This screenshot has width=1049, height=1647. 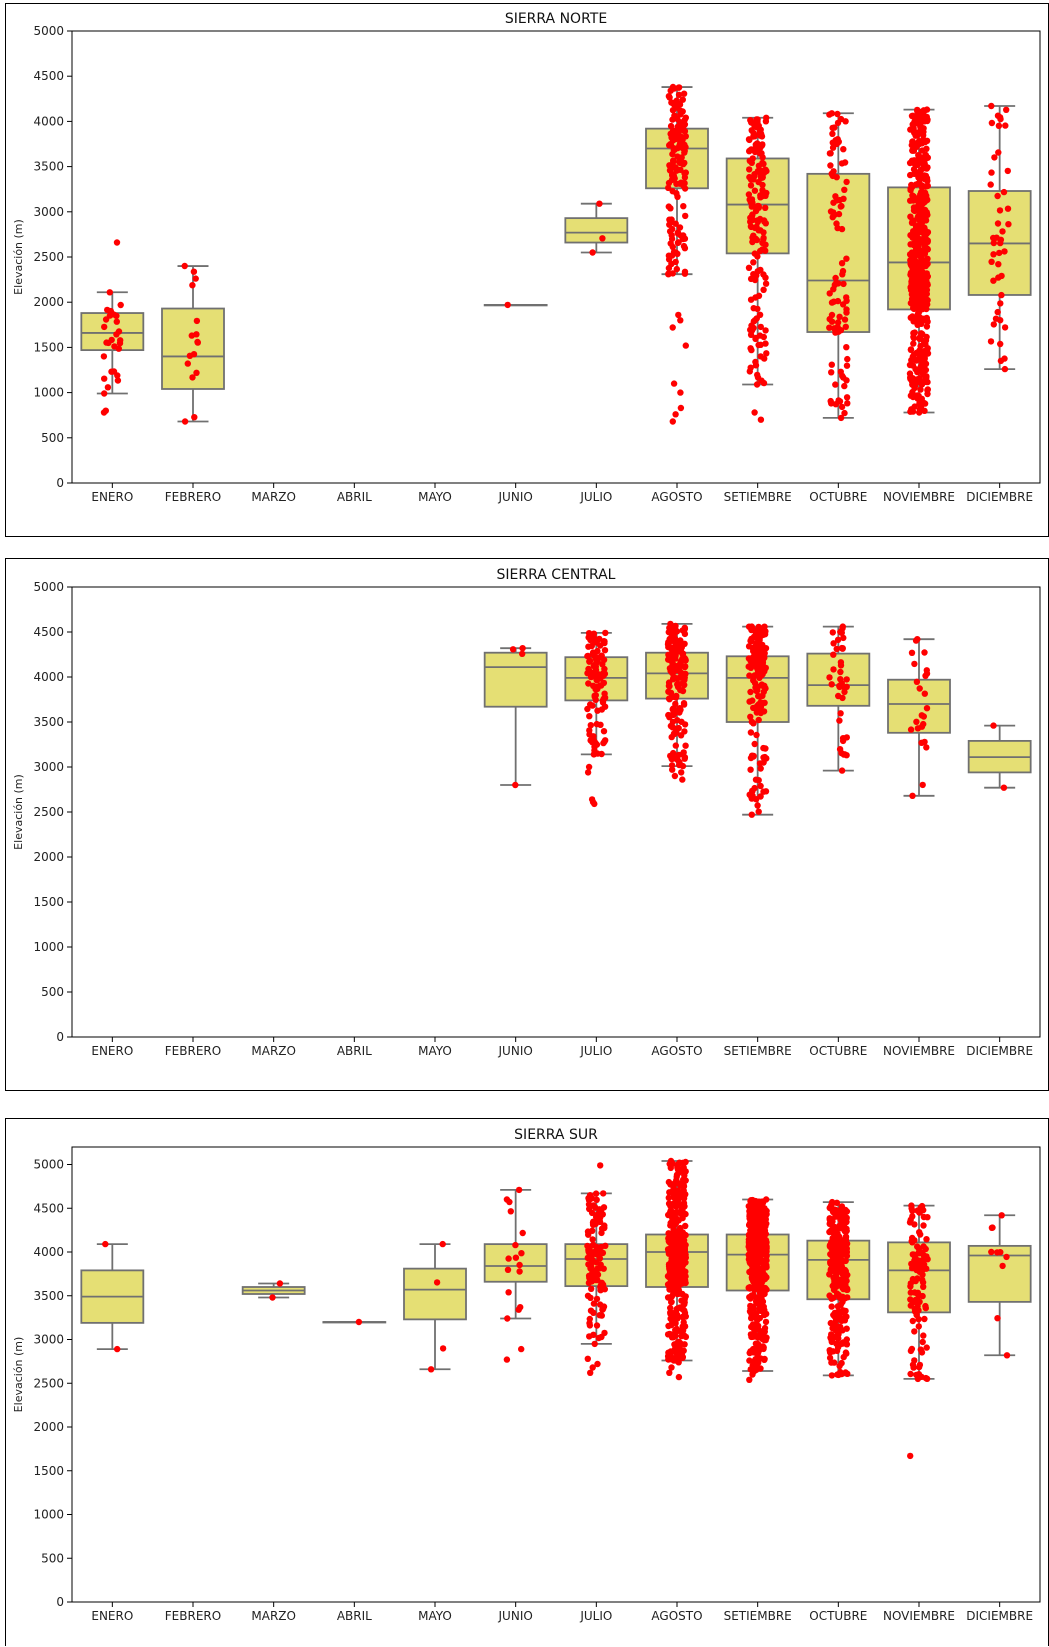 I want to click on y-axis-label: Elevación (m), so click(x=18, y=257).